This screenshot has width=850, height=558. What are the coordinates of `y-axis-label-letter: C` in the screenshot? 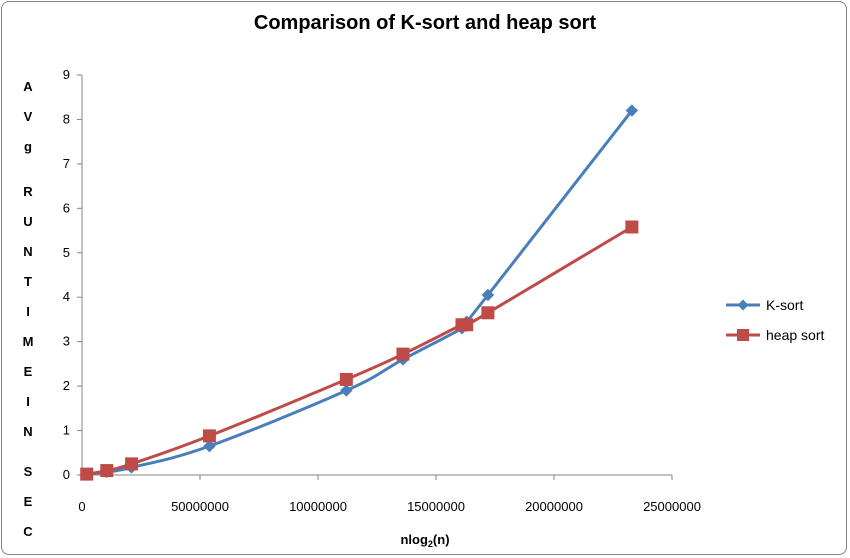 It's located at (28, 531).